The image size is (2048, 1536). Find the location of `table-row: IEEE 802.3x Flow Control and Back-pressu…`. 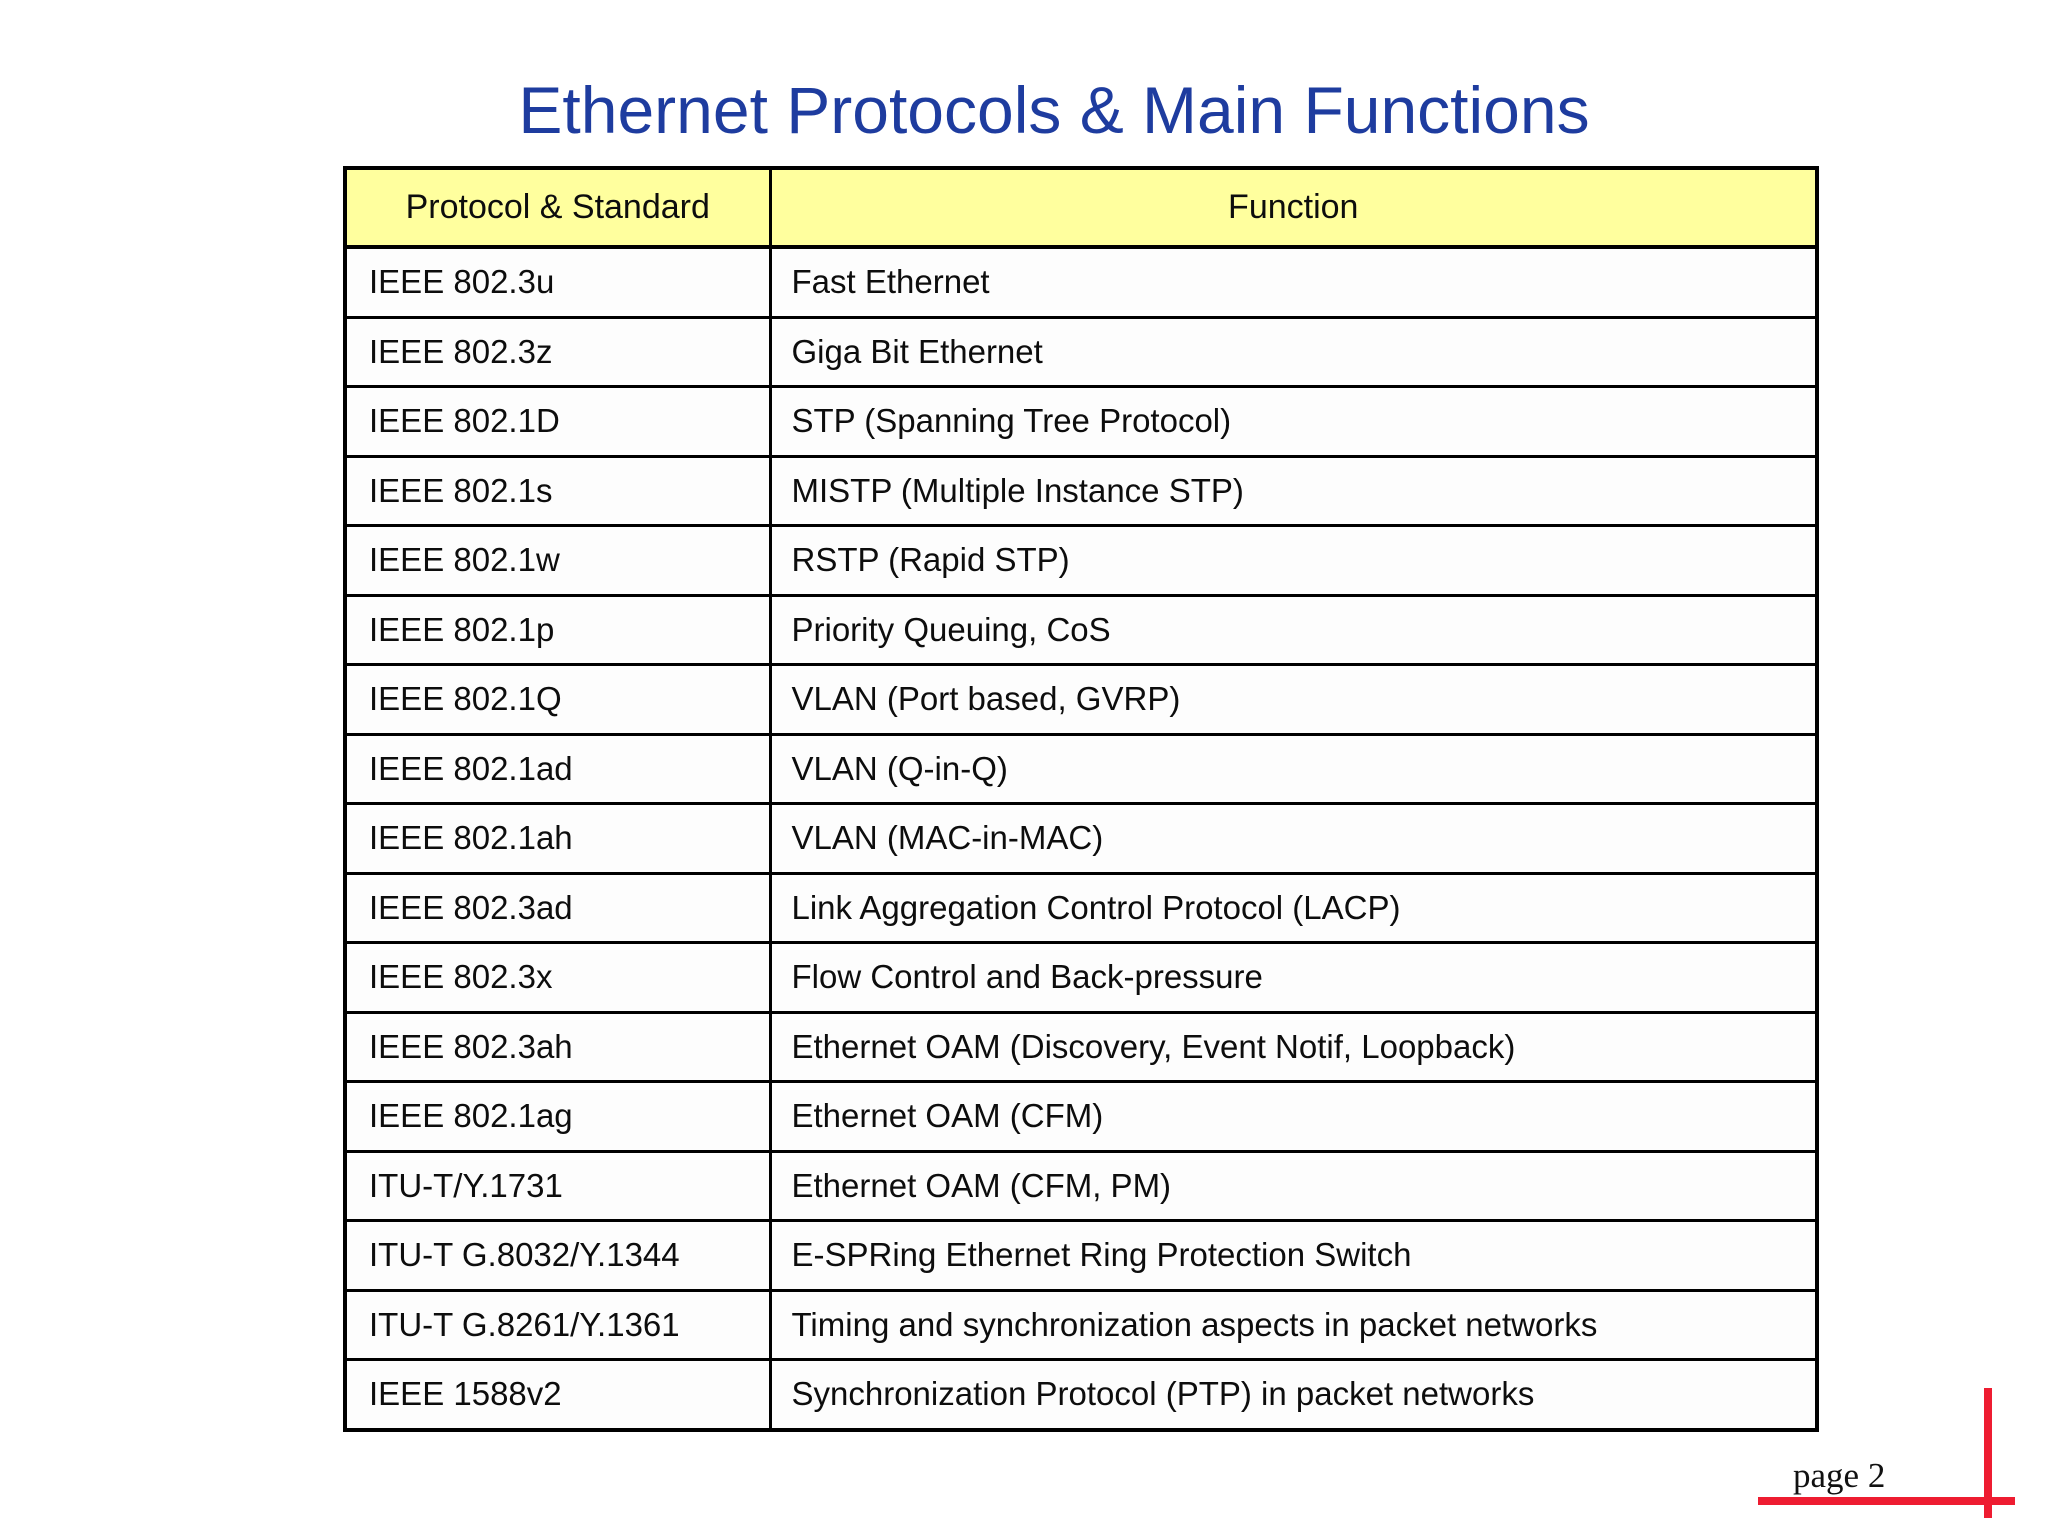

table-row: IEEE 802.3x Flow Control and Back-pressu… is located at coordinates (1081, 977).